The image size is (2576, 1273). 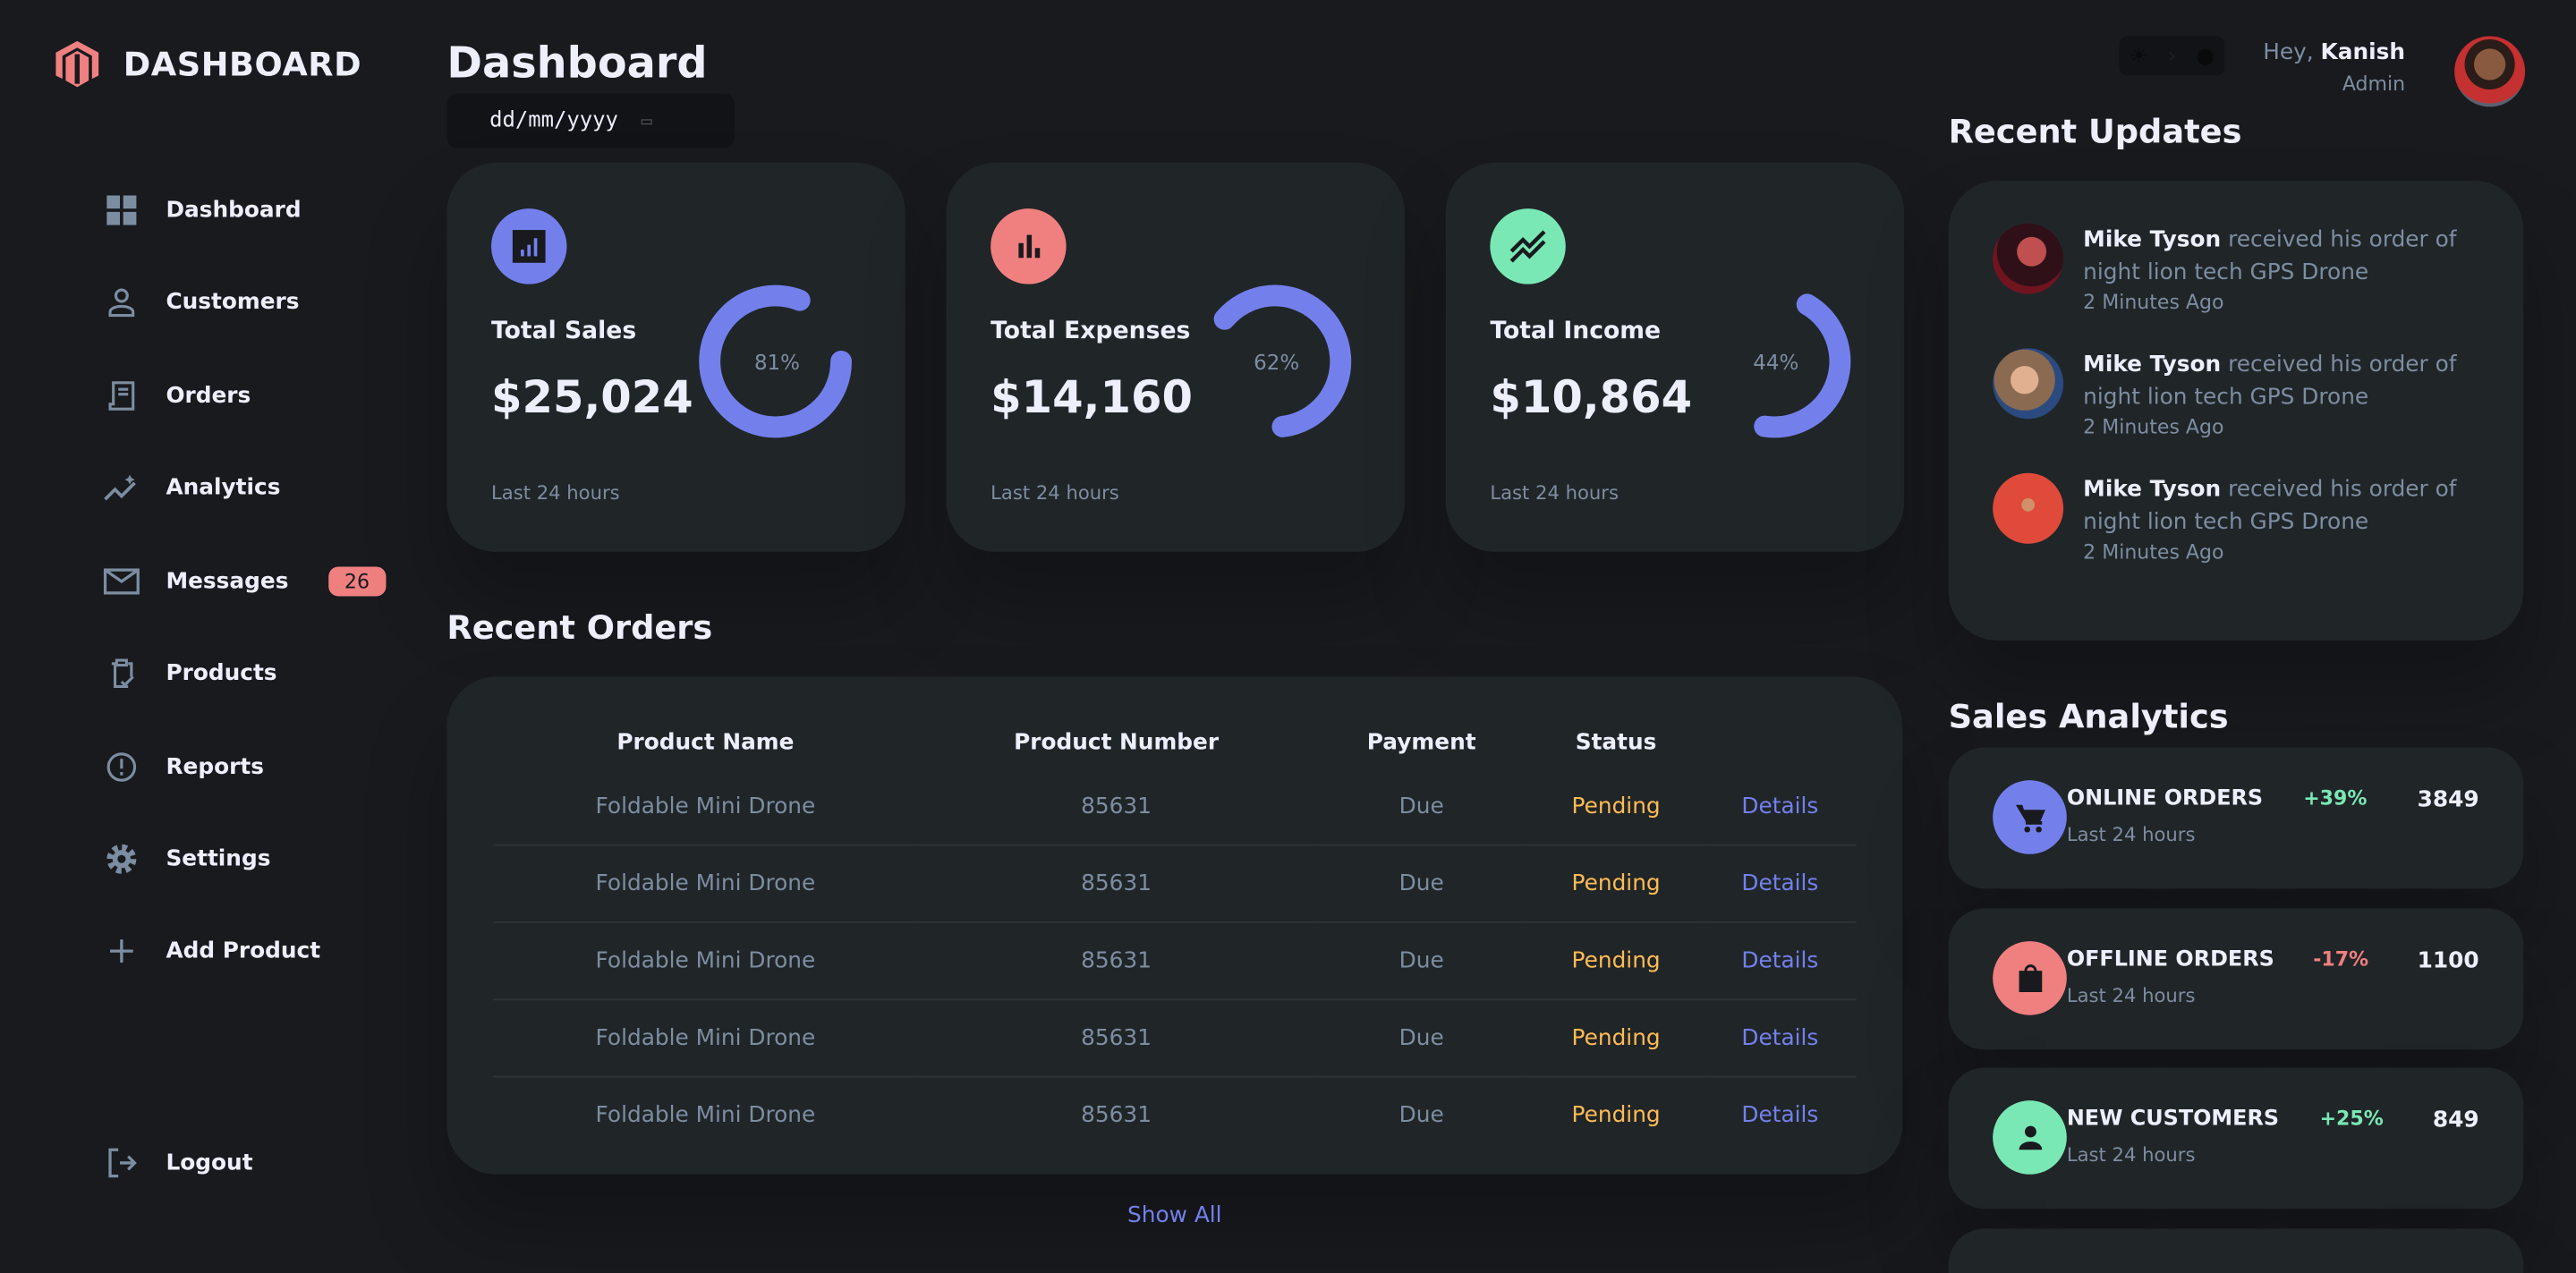 I want to click on brand-logo: DASHBOARD, so click(x=208, y=64).